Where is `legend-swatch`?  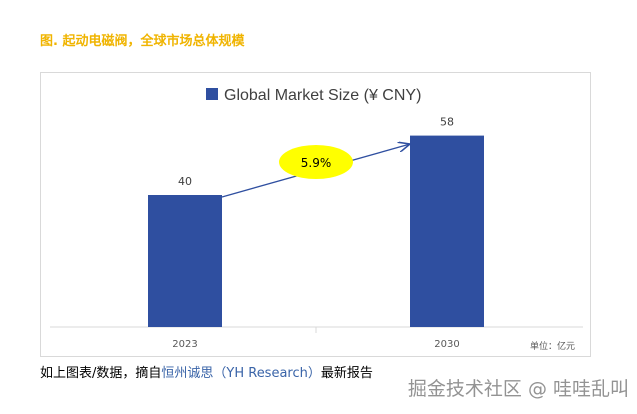 legend-swatch is located at coordinates (212, 94).